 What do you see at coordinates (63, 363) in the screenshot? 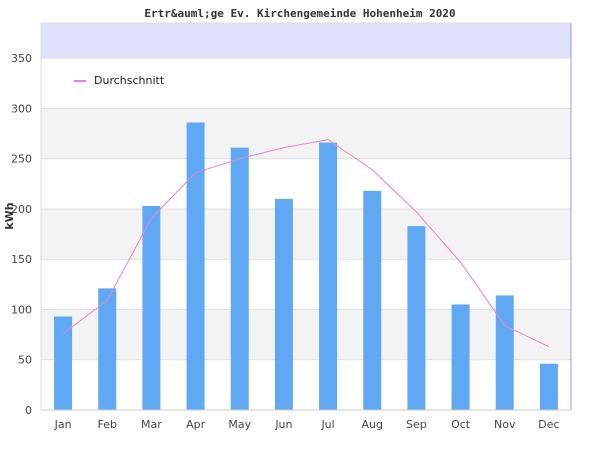
I see `bar-jan` at bounding box center [63, 363].